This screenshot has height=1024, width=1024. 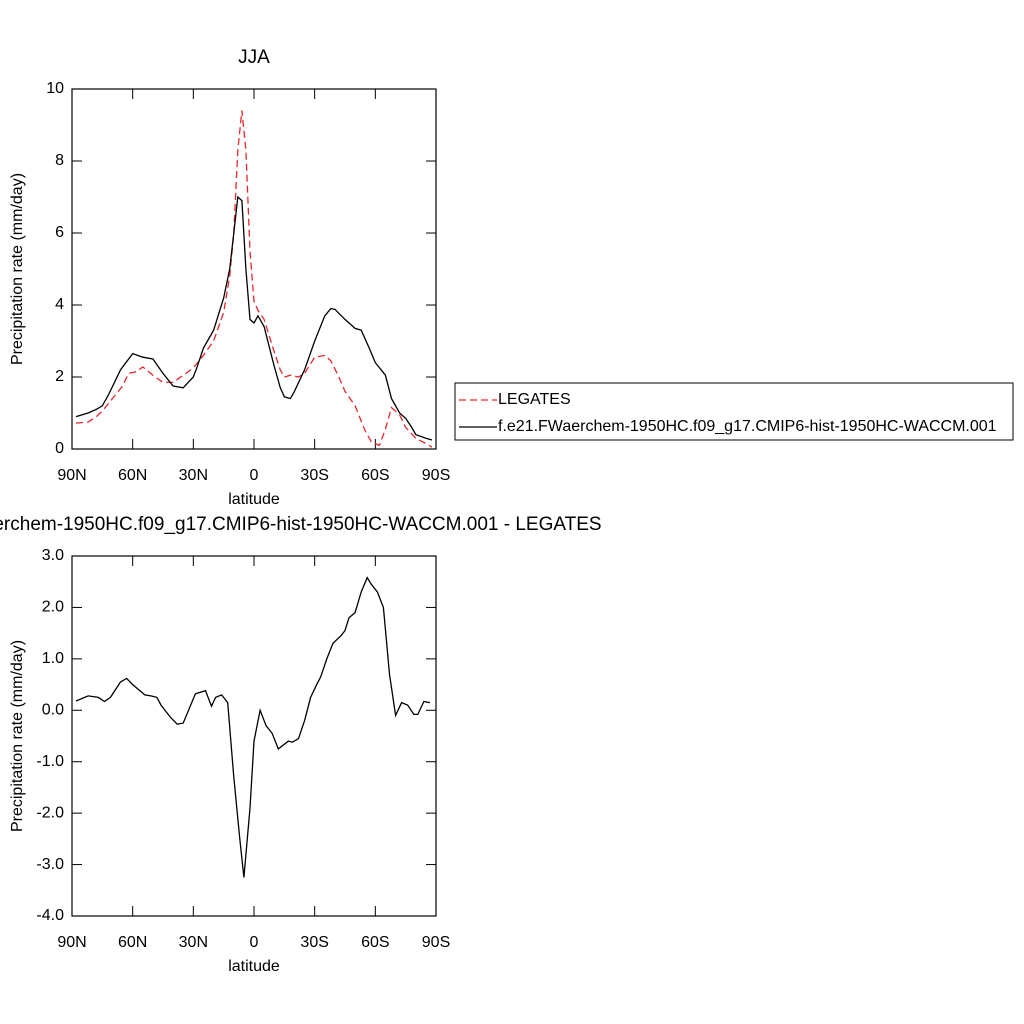 What do you see at coordinates (59, 160) in the screenshot?
I see `y-tick-label: 8` at bounding box center [59, 160].